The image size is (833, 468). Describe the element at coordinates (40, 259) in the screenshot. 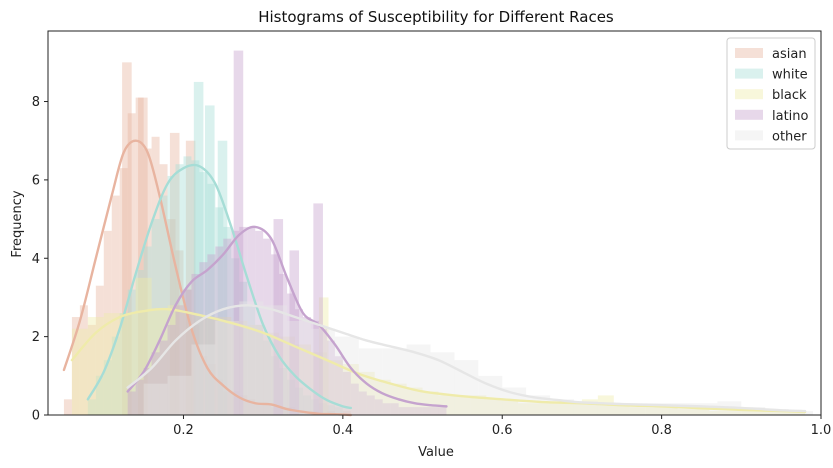

I see `y-axis-ticks: 0 2 4 6 8` at that location.